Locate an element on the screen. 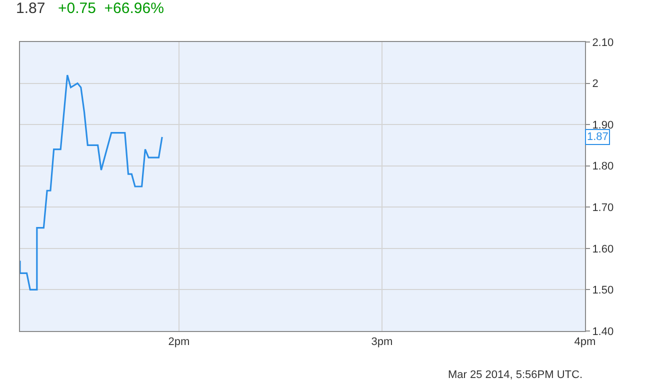 This screenshot has width=650, height=388. y-tick-label: 1.90 is located at coordinates (603, 125).